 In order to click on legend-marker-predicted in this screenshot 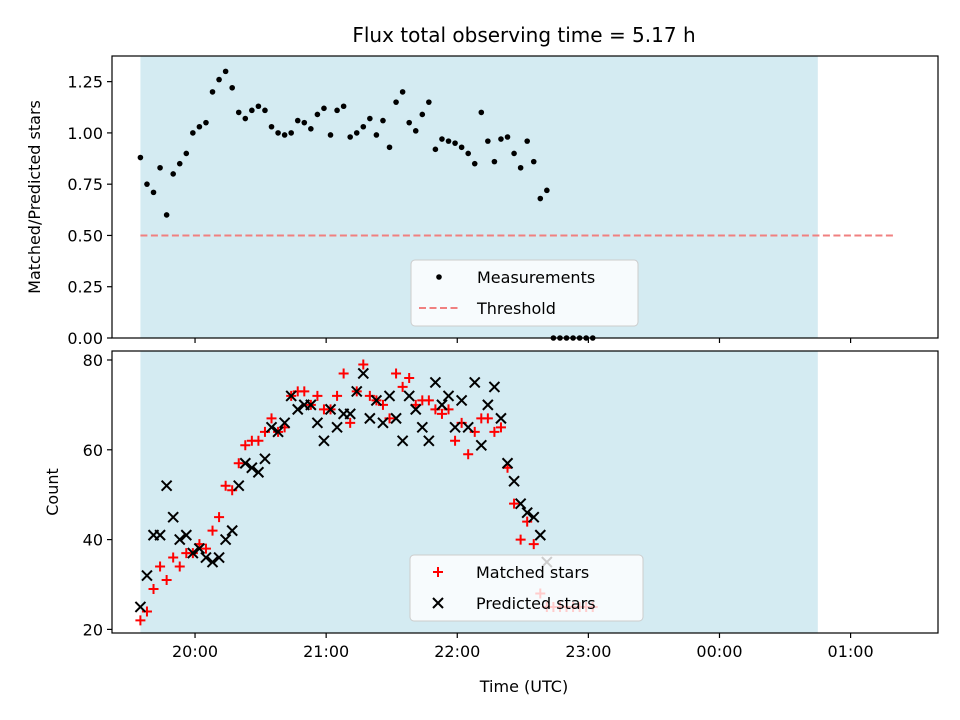, I will do `click(438, 603)`.